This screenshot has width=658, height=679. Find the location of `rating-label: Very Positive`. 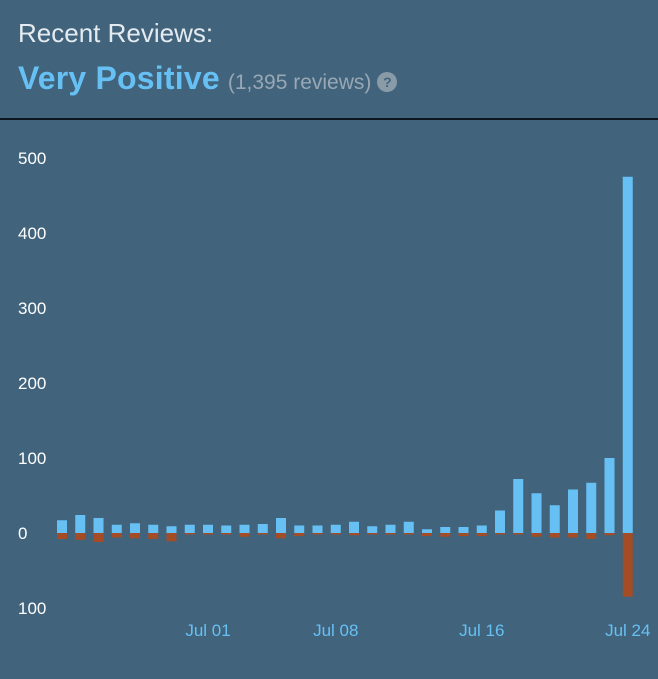

rating-label: Very Positive is located at coordinates (119, 78).